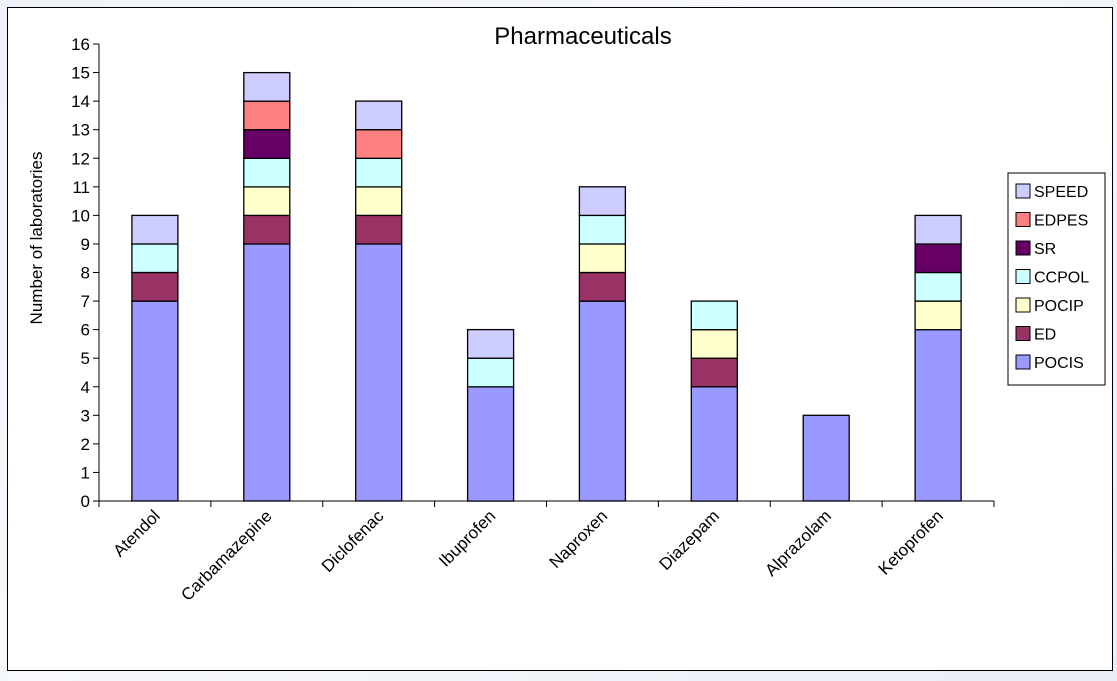 The height and width of the screenshot is (681, 1117). What do you see at coordinates (80, 44) in the screenshot?
I see `y-tick-label-16: 16` at bounding box center [80, 44].